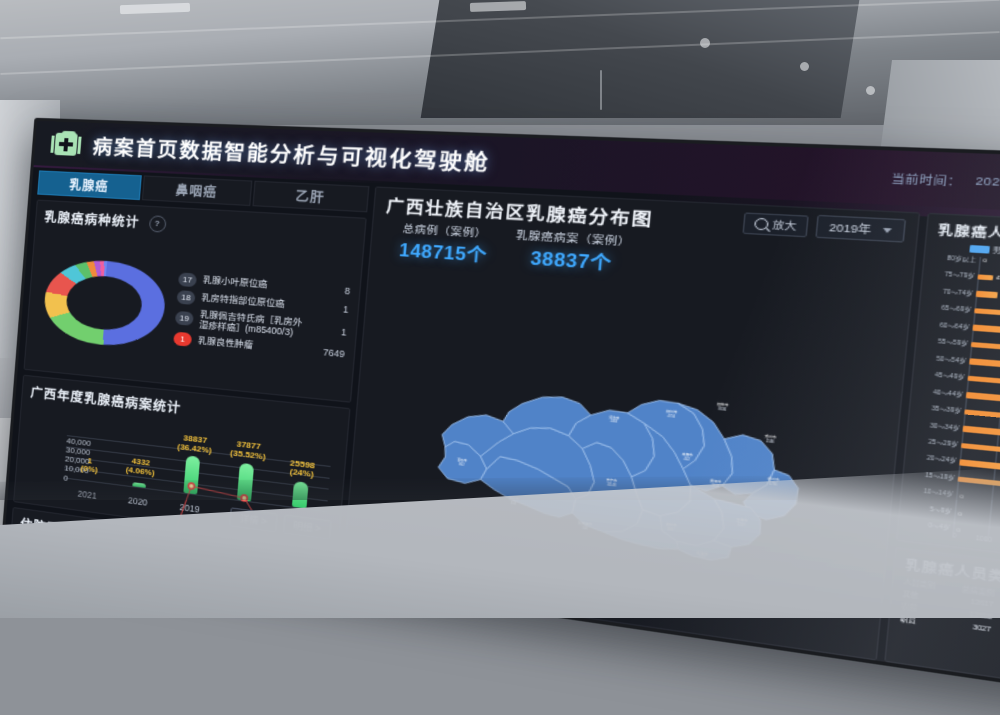 This screenshot has height=715, width=1000. What do you see at coordinates (953, 343) in the screenshot?
I see `age-tick: 55～59岁` at bounding box center [953, 343].